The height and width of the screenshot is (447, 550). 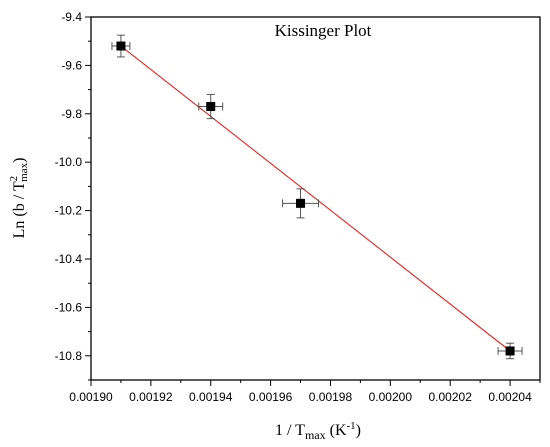 What do you see at coordinates (71, 17) in the screenshot?
I see `y-tick-label: -9.4` at bounding box center [71, 17].